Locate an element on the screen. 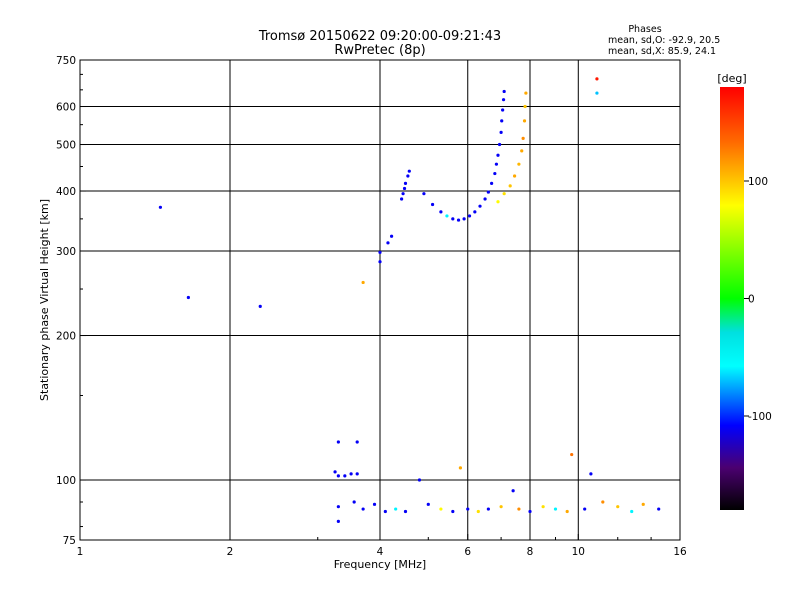  y-tick-label: 75 is located at coordinates (69, 541).